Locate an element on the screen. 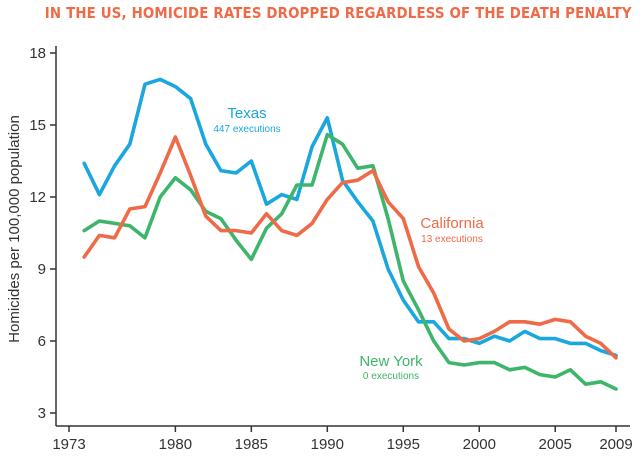 The height and width of the screenshot is (468, 640). x-tick-label: 2000 is located at coordinates (479, 444).